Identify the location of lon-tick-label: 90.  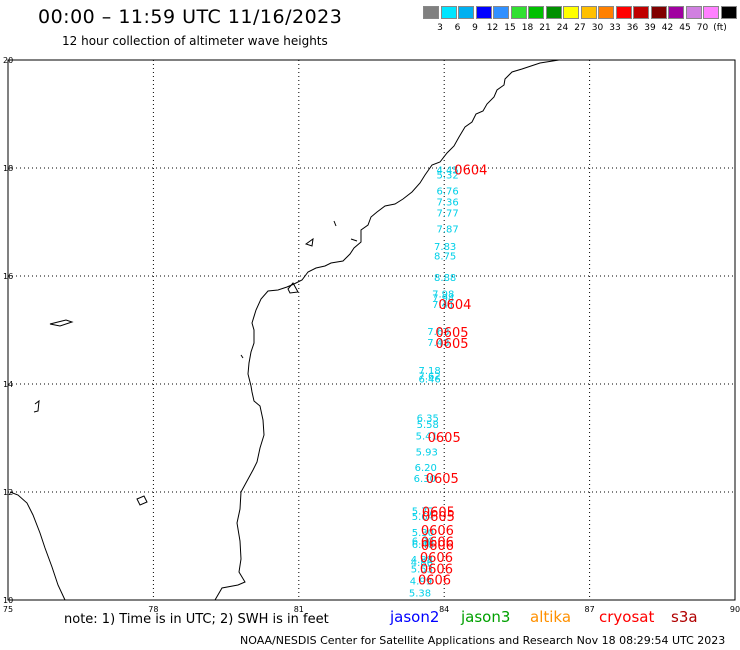
(735, 609).